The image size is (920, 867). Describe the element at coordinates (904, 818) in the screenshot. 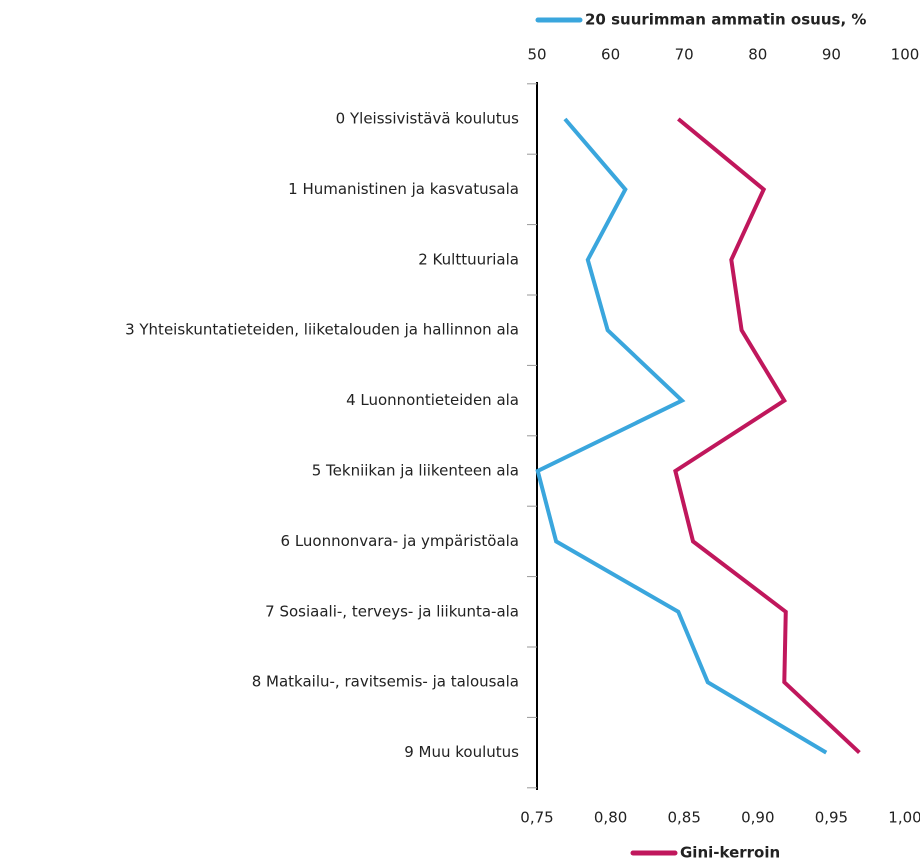

I see `x2-tick-label: 1,00` at that location.